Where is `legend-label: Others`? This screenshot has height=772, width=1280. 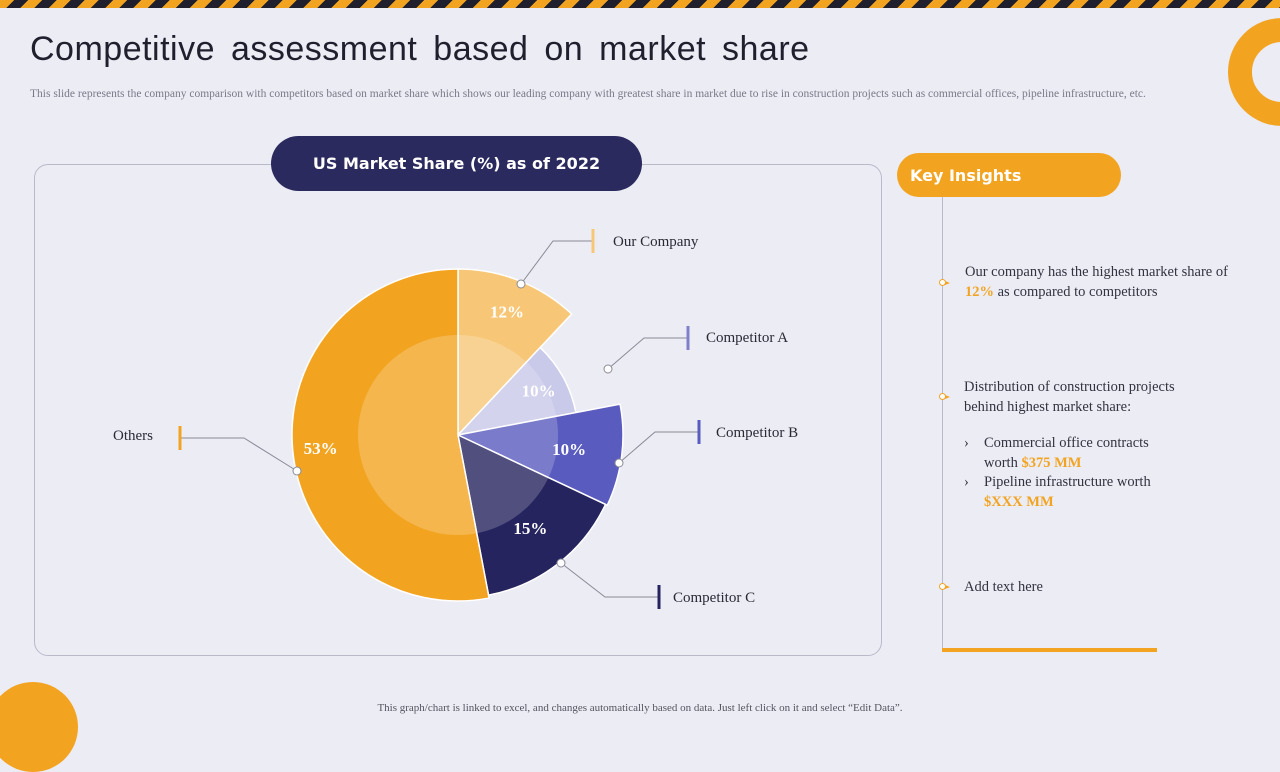 legend-label: Others is located at coordinates (133, 436).